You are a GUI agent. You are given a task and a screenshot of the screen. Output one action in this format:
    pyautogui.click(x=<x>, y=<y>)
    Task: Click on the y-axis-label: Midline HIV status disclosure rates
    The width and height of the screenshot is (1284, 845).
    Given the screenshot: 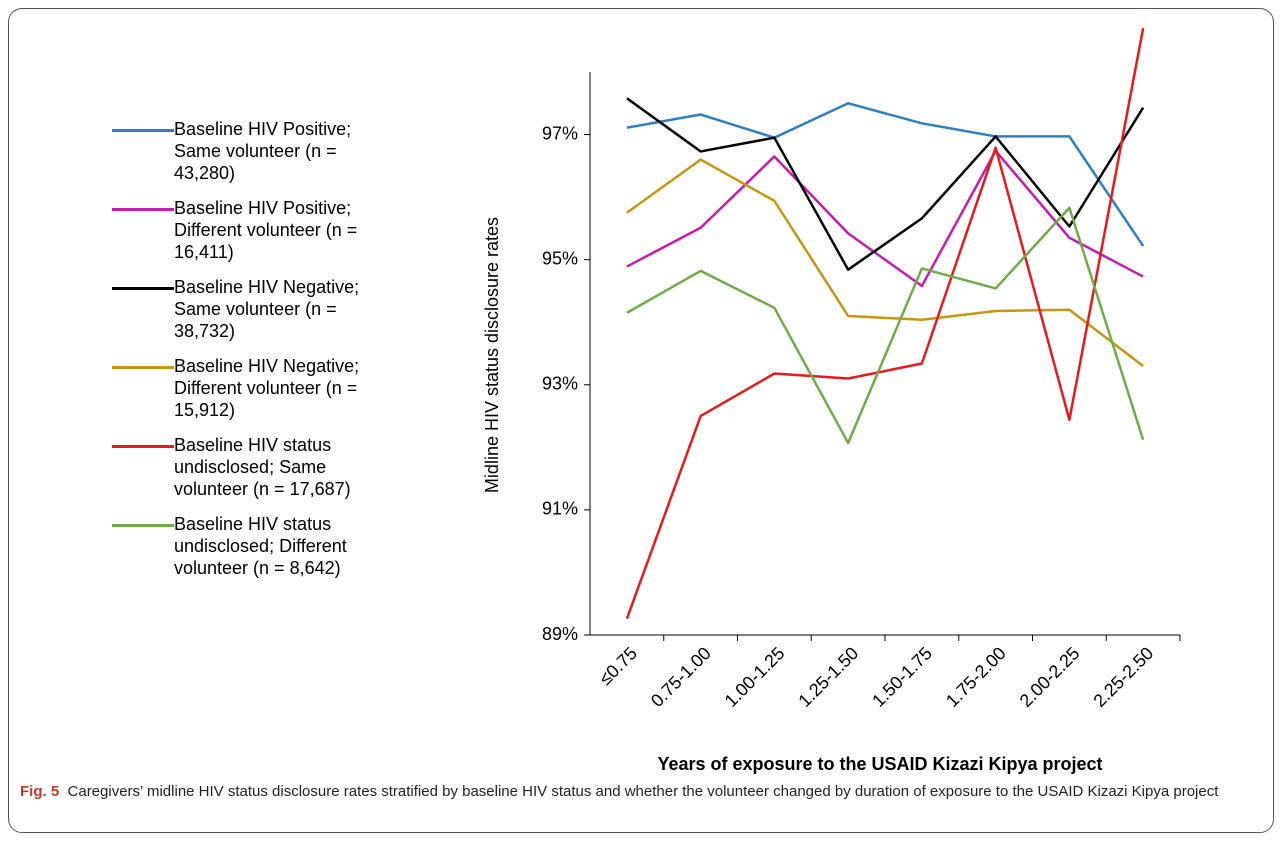 What is the action you would take?
    pyautogui.click(x=492, y=355)
    